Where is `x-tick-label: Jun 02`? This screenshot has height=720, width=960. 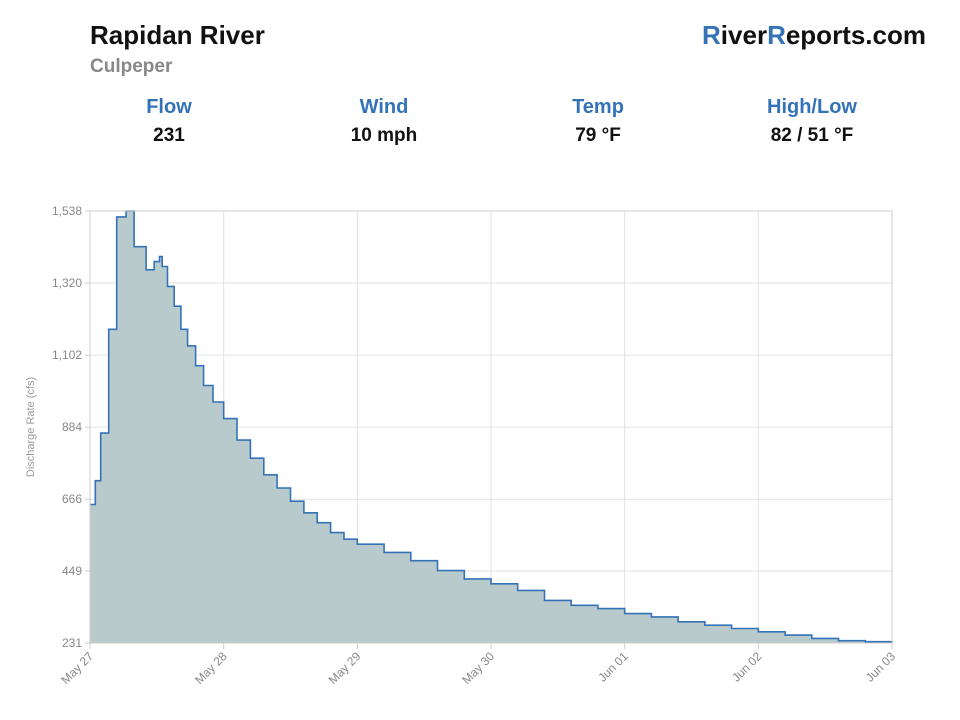
x-tick-label: Jun 02 is located at coordinates (747, 667).